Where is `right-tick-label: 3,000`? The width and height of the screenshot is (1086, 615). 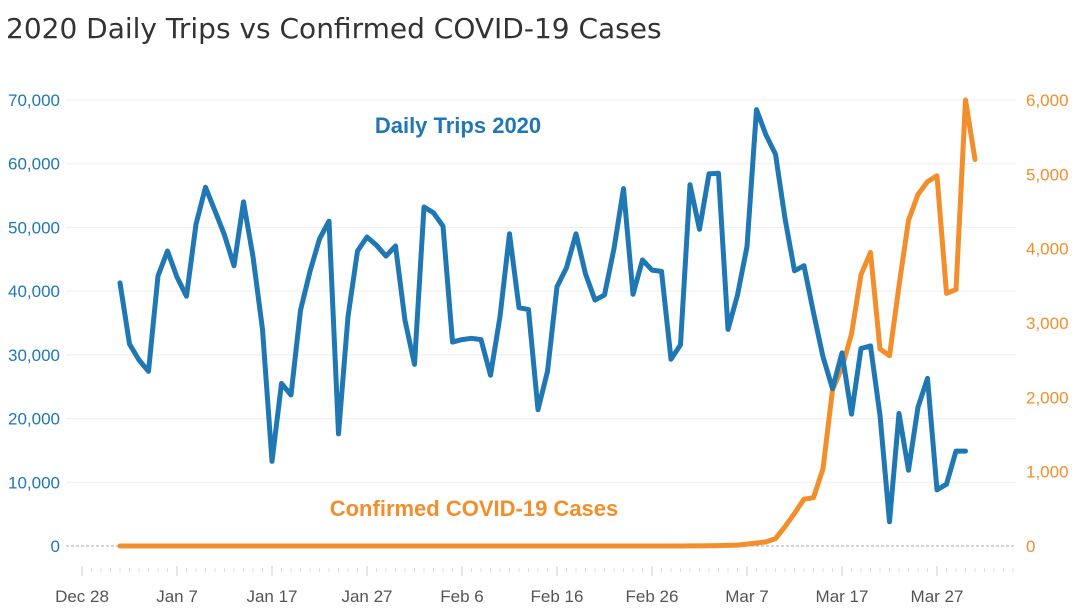 right-tick-label: 3,000 is located at coordinates (1047, 323).